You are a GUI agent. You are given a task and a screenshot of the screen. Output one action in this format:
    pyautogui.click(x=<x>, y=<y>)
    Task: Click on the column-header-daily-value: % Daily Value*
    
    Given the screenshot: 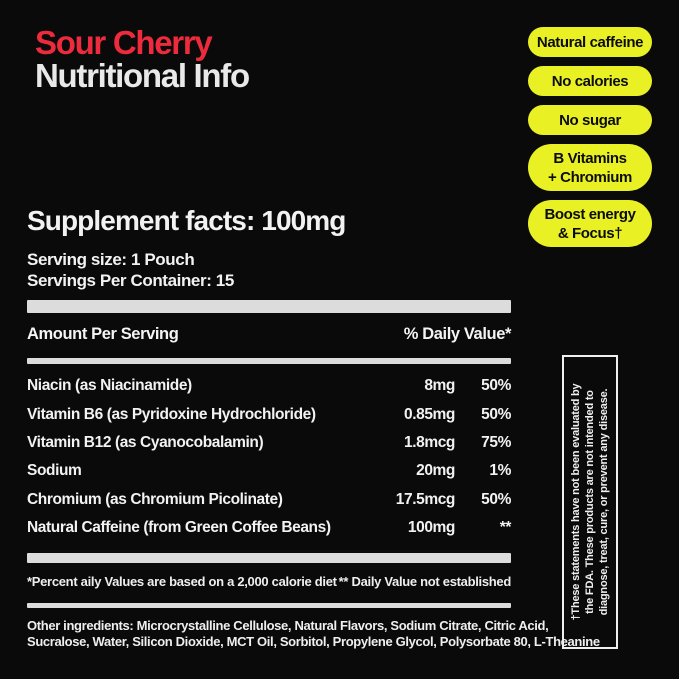 What is the action you would take?
    pyautogui.click(x=457, y=333)
    